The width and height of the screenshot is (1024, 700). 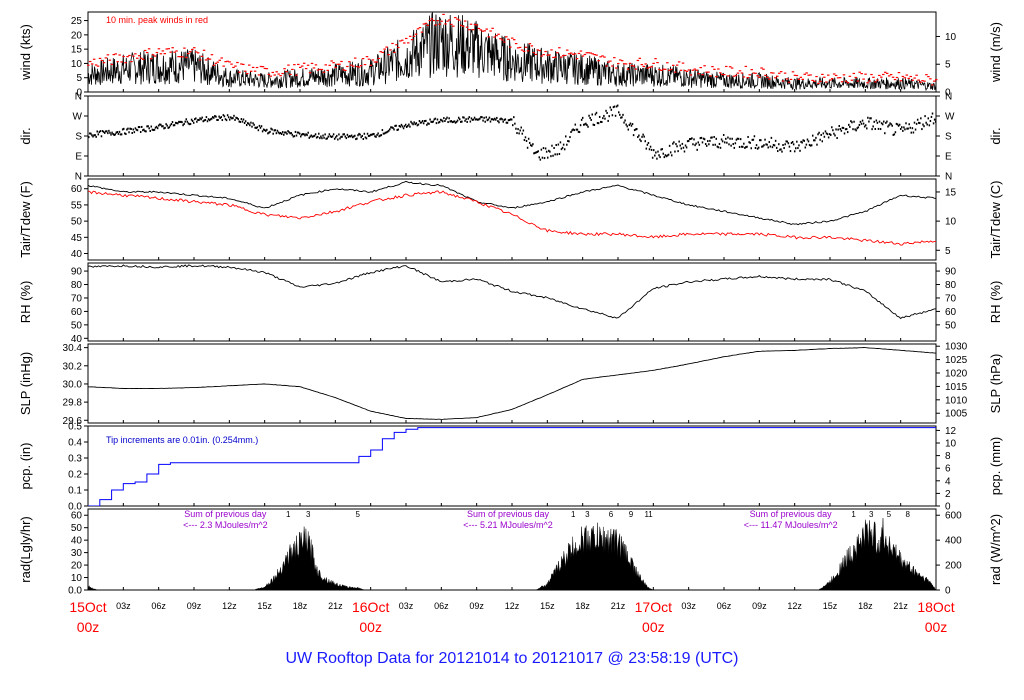 What do you see at coordinates (512, 218) in the screenshot?
I see `dewpoint-line` at bounding box center [512, 218].